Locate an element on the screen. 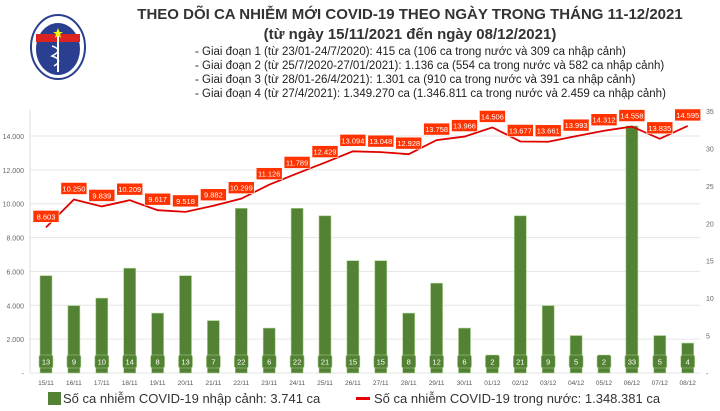 This screenshot has height=411, width=720. line-value-label: 13.094 is located at coordinates (352, 140).